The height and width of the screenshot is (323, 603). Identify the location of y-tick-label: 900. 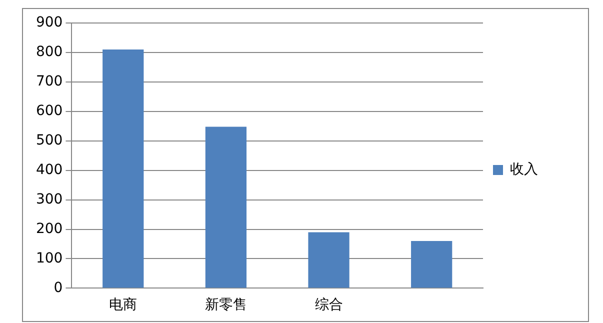
(49, 22).